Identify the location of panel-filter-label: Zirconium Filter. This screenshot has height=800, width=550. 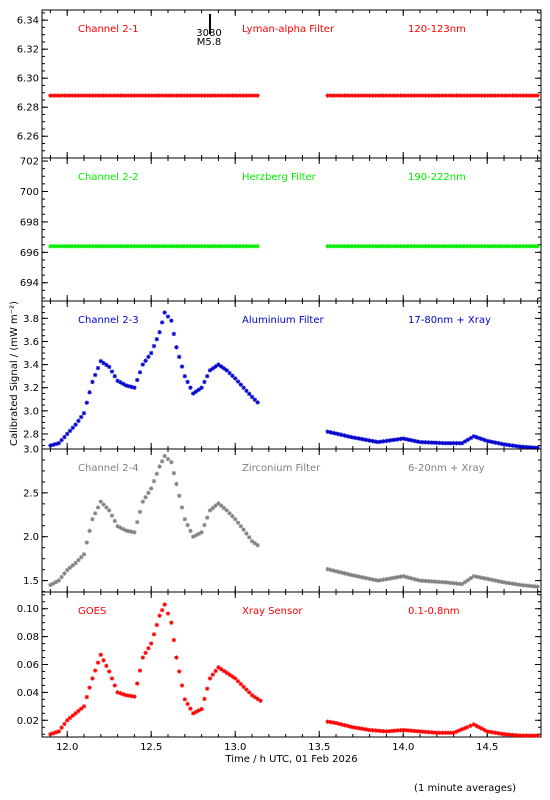
(281, 468).